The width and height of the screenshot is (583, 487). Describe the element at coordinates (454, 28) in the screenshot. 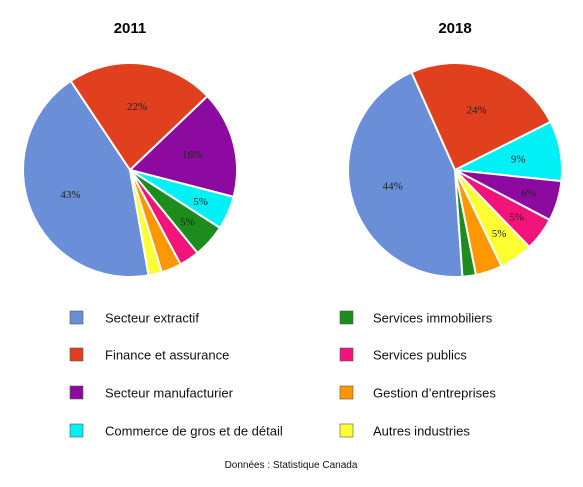

I see `pie-title-2018: 2018` at that location.